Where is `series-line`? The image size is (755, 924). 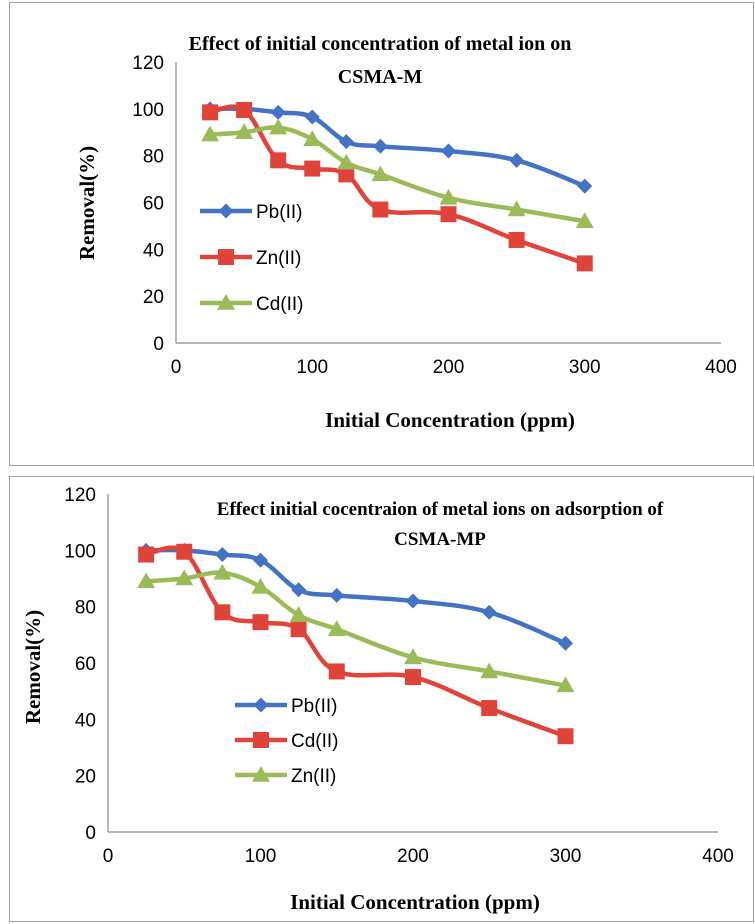
series-line is located at coordinates (356, 642).